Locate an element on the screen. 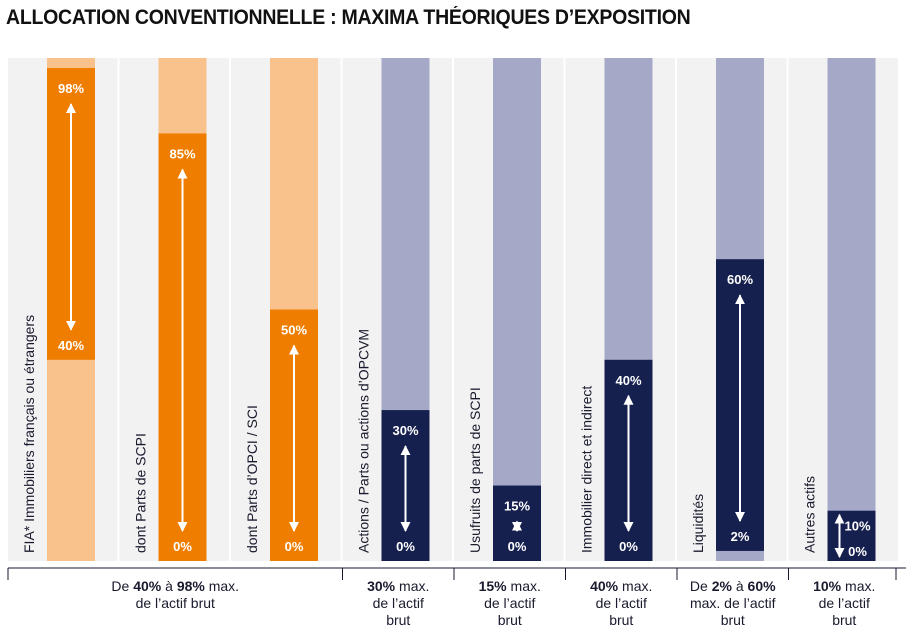  bar-max-label: 85% is located at coordinates (182, 153).